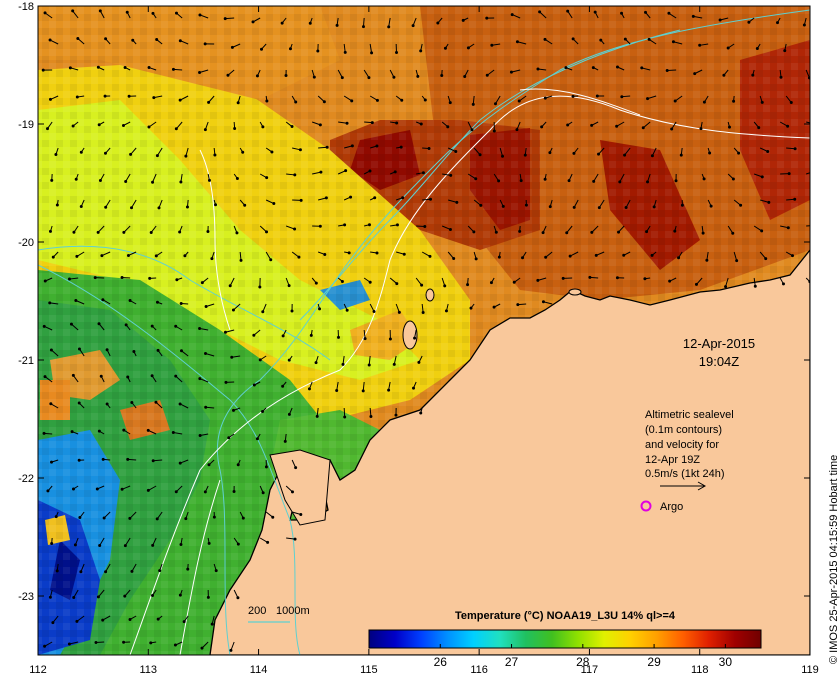 Image resolution: width=840 pixels, height=685 pixels. What do you see at coordinates (259, 670) in the screenshot?
I see `lon-tick-label: 114` at bounding box center [259, 670].